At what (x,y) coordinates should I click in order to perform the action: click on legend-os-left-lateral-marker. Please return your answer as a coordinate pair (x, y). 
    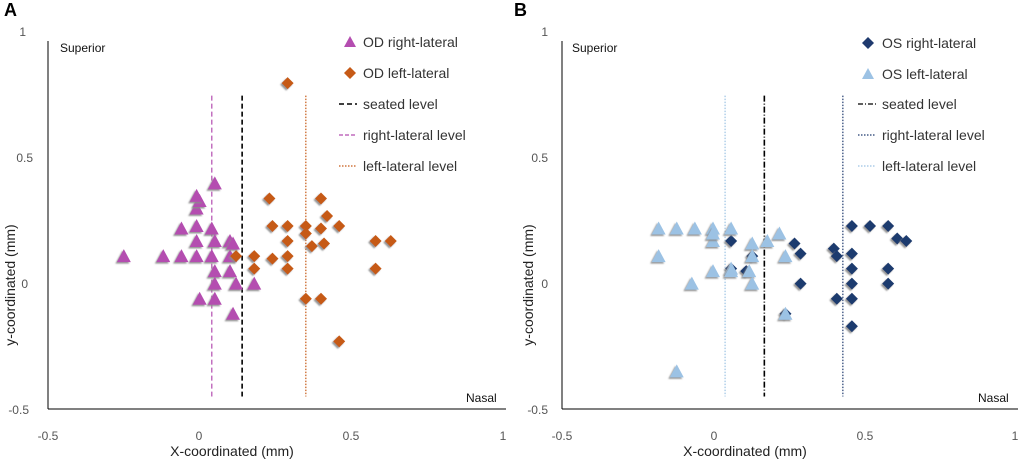
    Looking at the image, I should click on (868, 73).